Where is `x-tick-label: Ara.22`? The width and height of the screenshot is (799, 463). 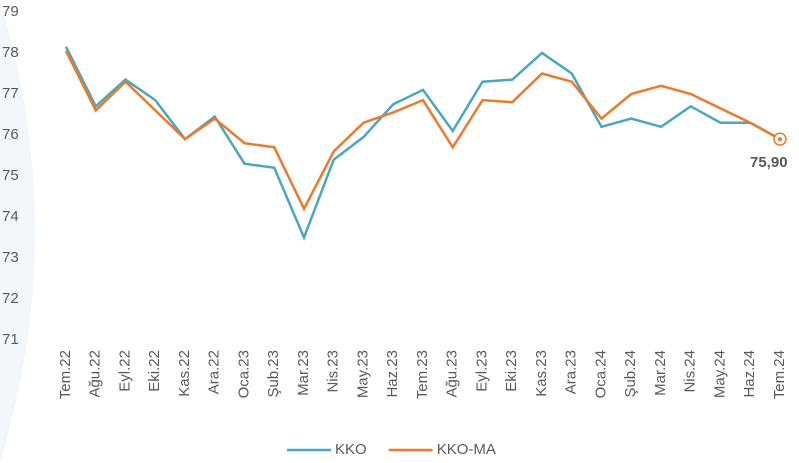 x-tick-label: Ara.22 is located at coordinates (214, 372).